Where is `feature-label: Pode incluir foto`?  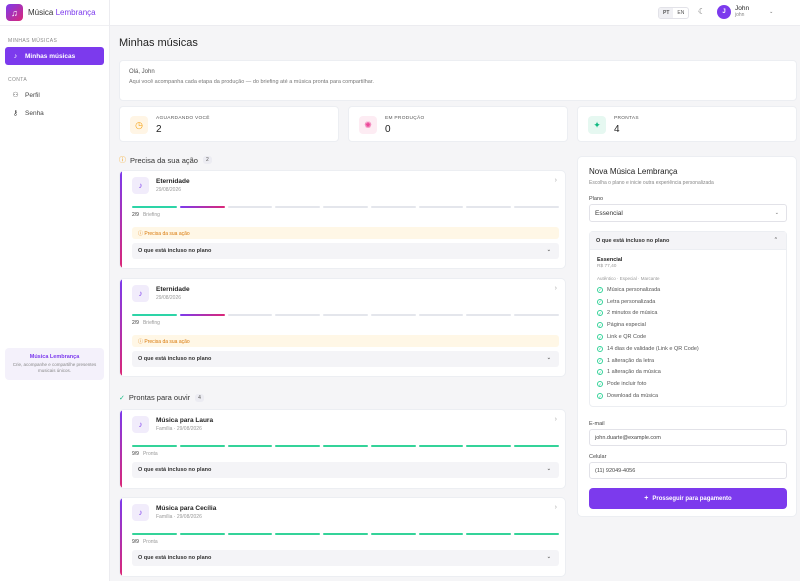 feature-label: Pode incluir foto is located at coordinates (627, 384).